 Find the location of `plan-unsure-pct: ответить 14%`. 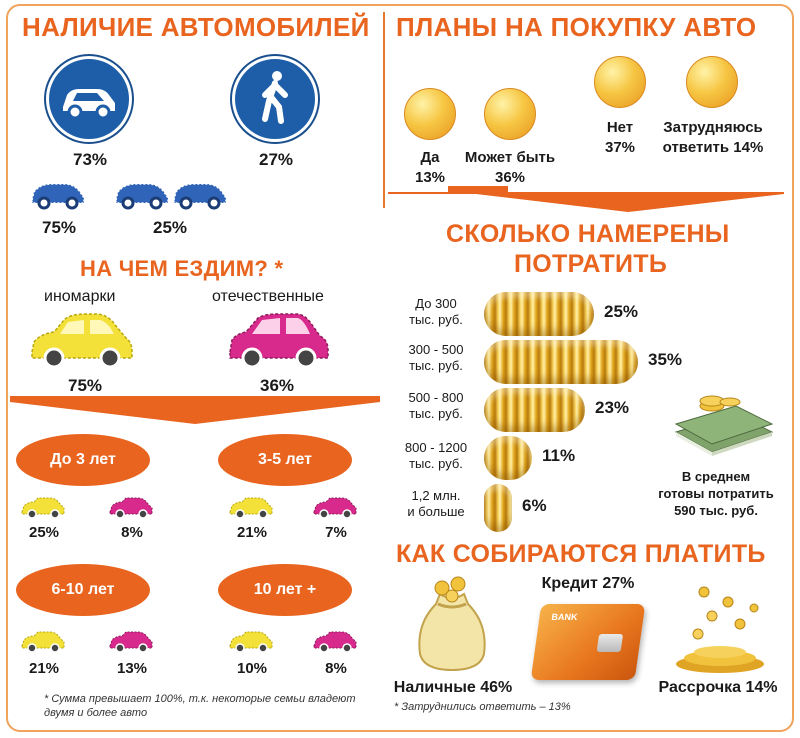

plan-unsure-pct: ответить 14% is located at coordinates (713, 147).